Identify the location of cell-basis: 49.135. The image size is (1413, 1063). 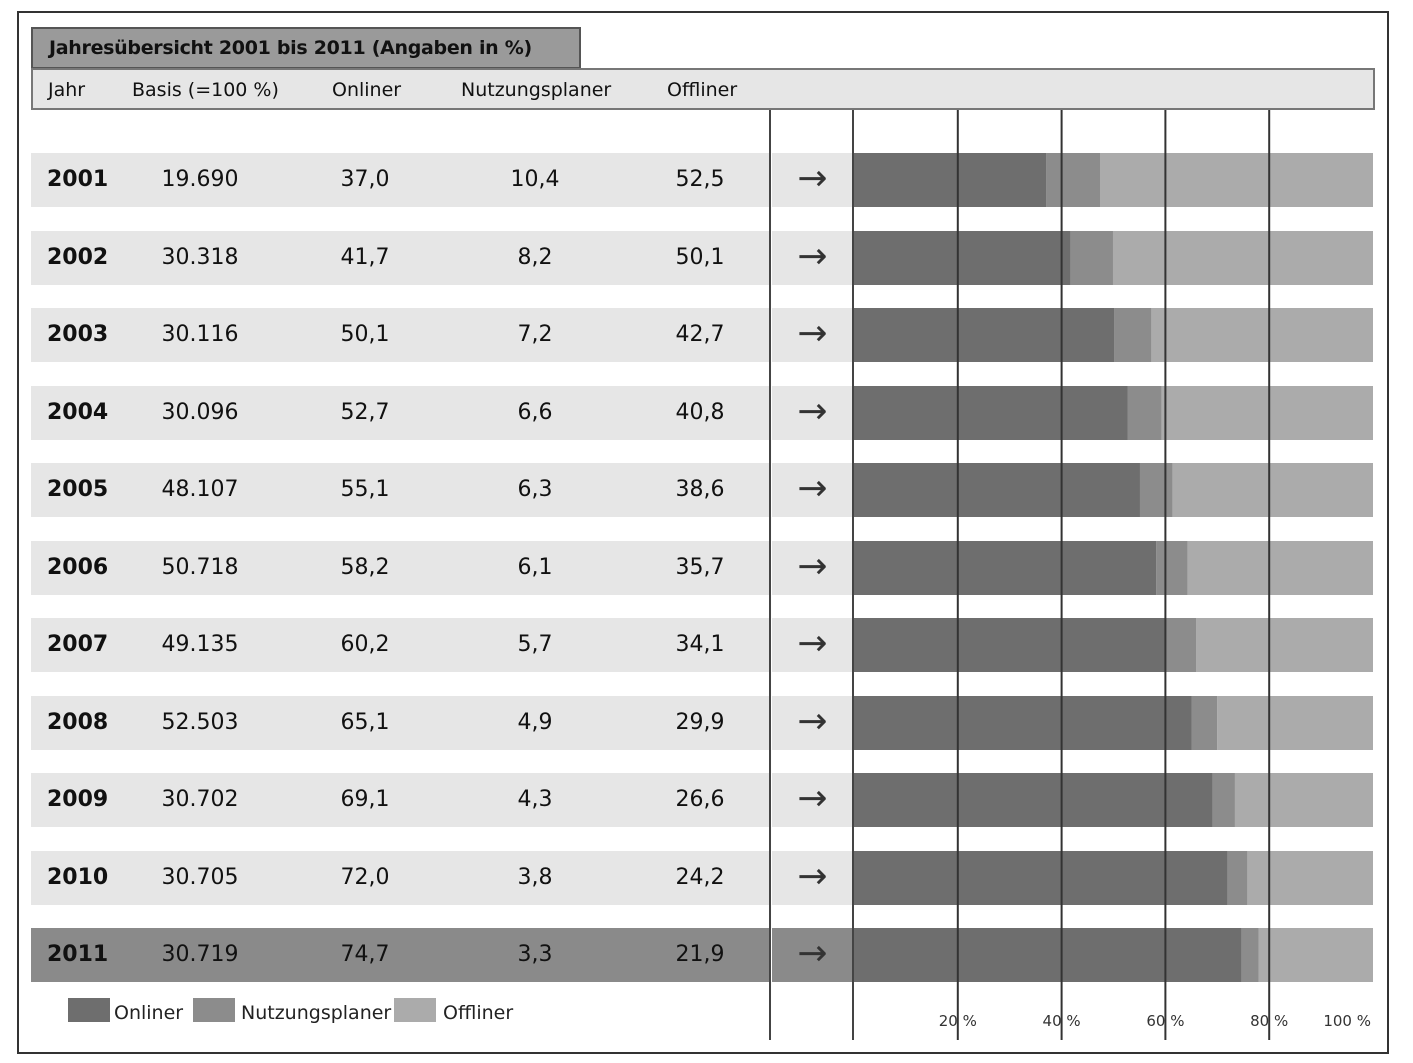
(200, 644).